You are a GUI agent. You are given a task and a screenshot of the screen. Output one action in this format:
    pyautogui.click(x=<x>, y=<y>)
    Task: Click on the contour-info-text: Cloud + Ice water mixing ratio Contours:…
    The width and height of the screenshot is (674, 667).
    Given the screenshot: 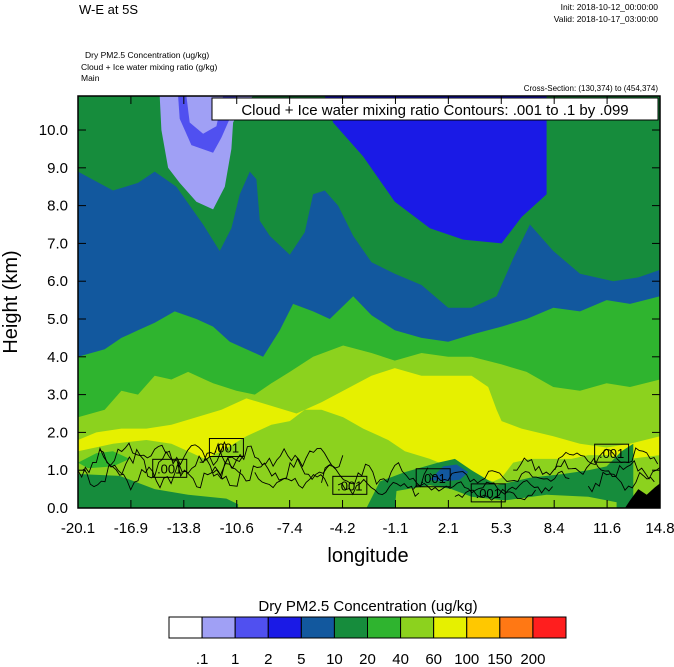 What is the action you would take?
    pyautogui.click(x=434, y=110)
    